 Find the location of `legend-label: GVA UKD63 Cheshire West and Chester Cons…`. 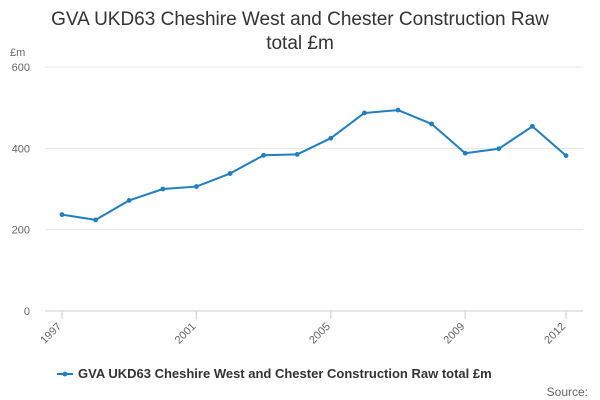

legend-label: GVA UKD63 Cheshire West and Chester Cons… is located at coordinates (285, 373).